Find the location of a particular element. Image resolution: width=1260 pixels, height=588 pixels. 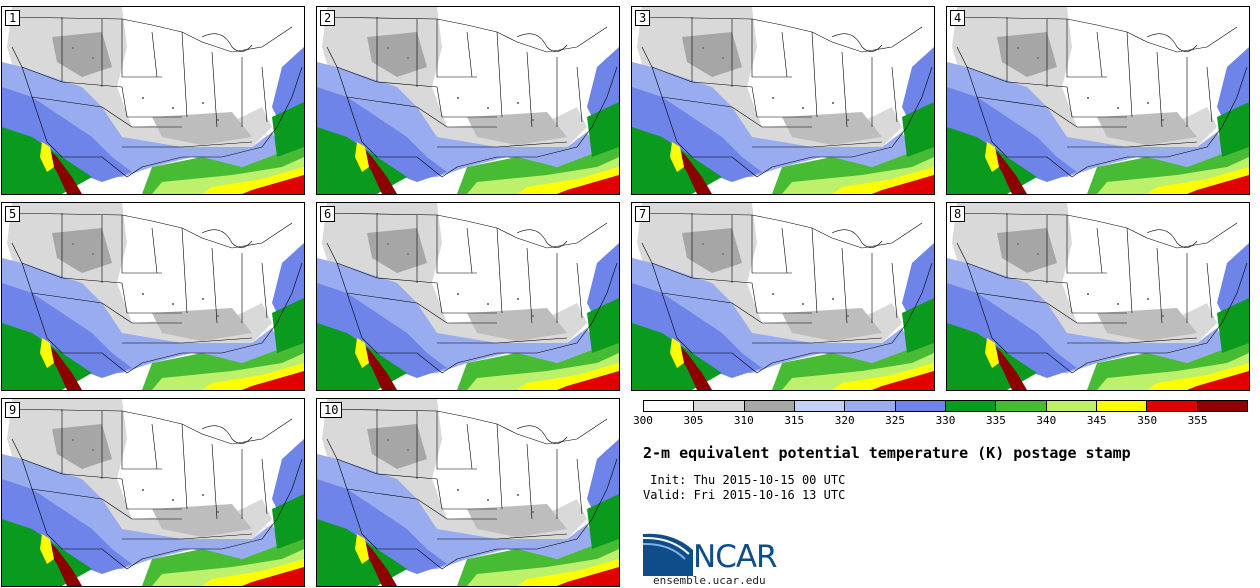

colorbar-tick-label: 335 is located at coordinates (995, 420).